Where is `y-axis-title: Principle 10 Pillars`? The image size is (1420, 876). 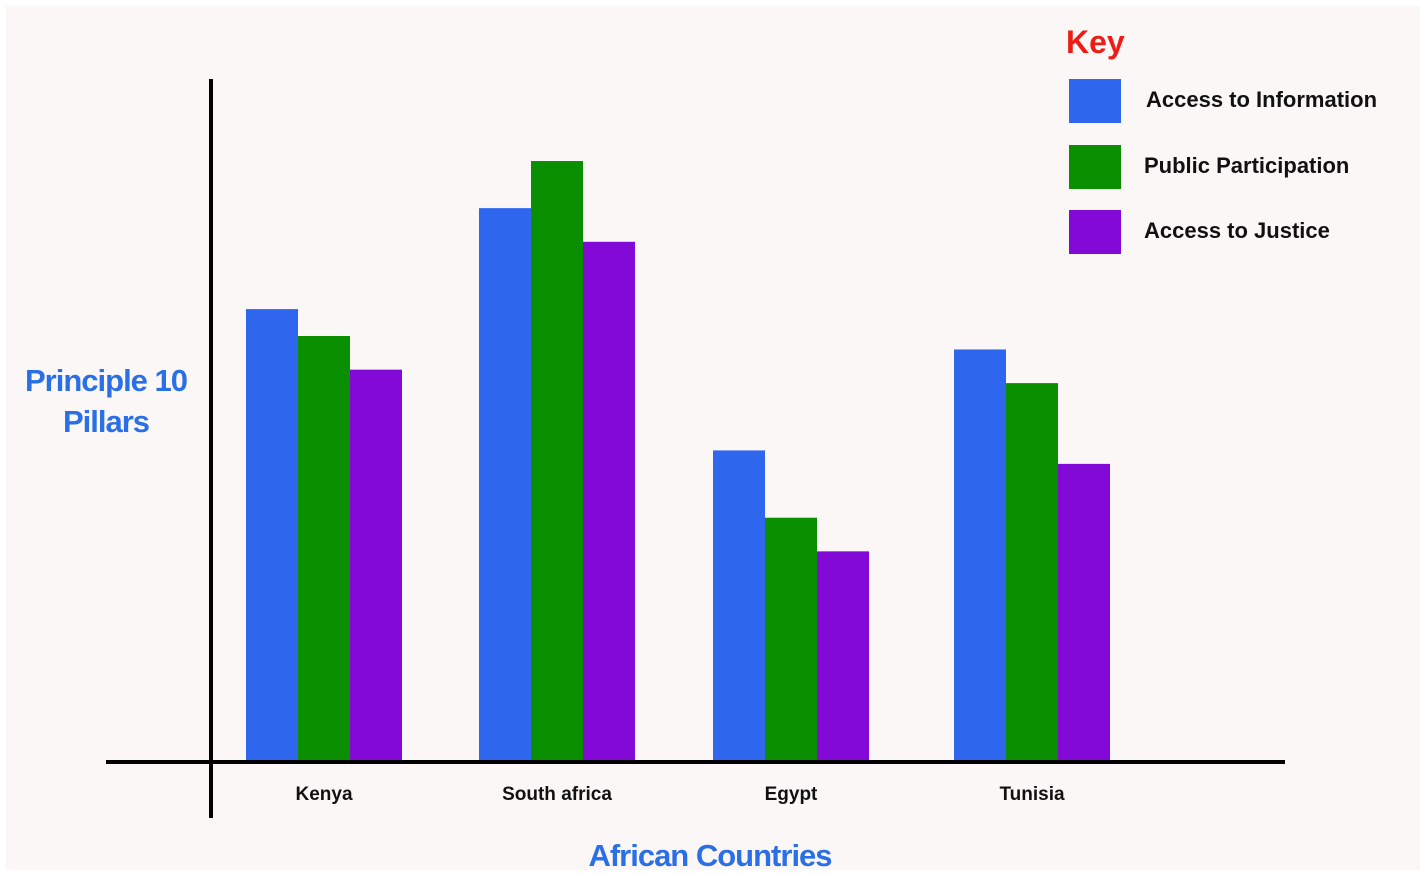 y-axis-title: Principle 10 Pillars is located at coordinates (106, 401).